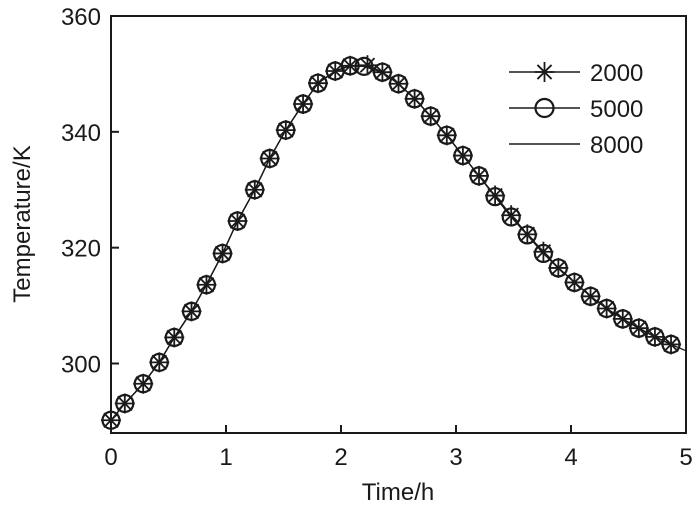 Image resolution: width=700 pixels, height=507 pixels. What do you see at coordinates (81, 17) in the screenshot?
I see `y-tick-label: 360` at bounding box center [81, 17].